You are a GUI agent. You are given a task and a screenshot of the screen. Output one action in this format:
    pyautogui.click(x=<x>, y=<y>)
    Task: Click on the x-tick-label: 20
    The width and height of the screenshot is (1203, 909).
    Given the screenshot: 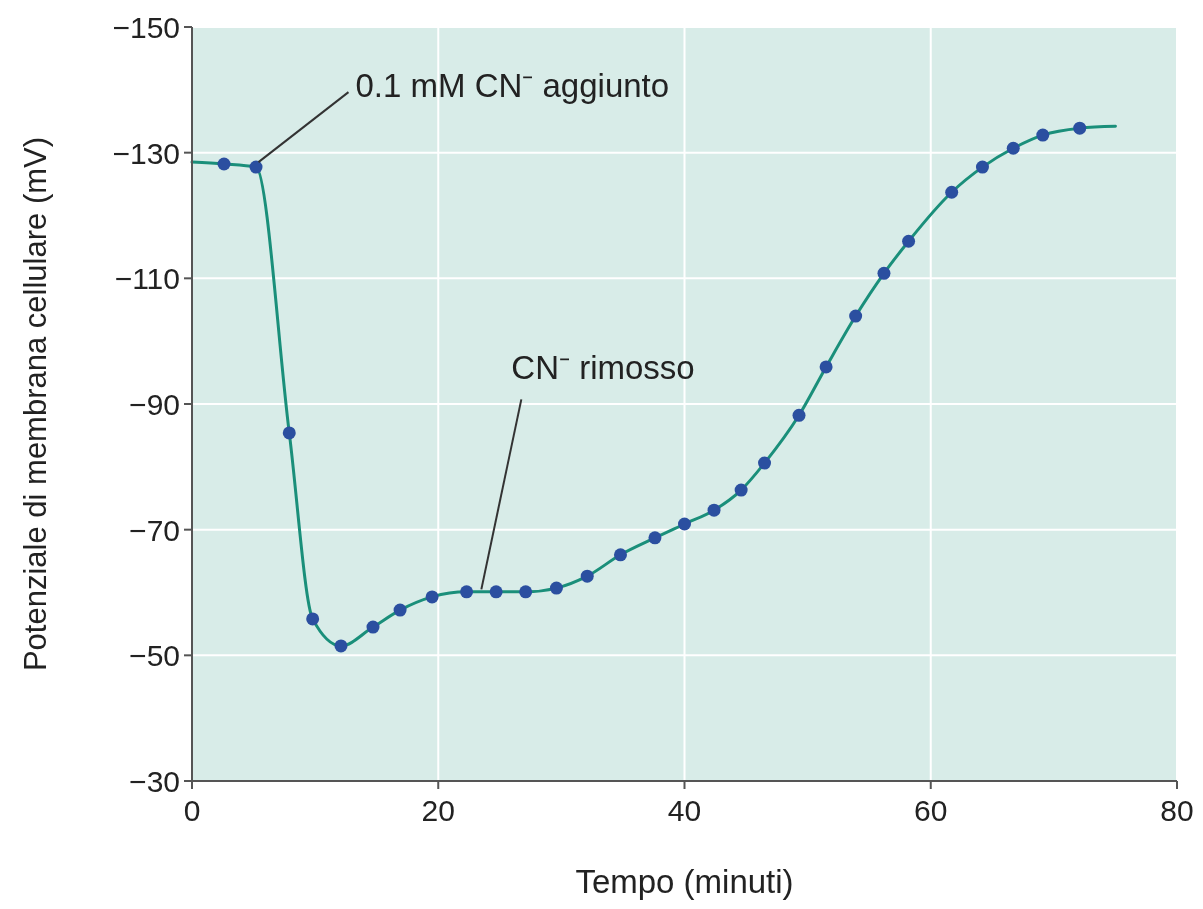 What is the action you would take?
    pyautogui.click(x=438, y=810)
    